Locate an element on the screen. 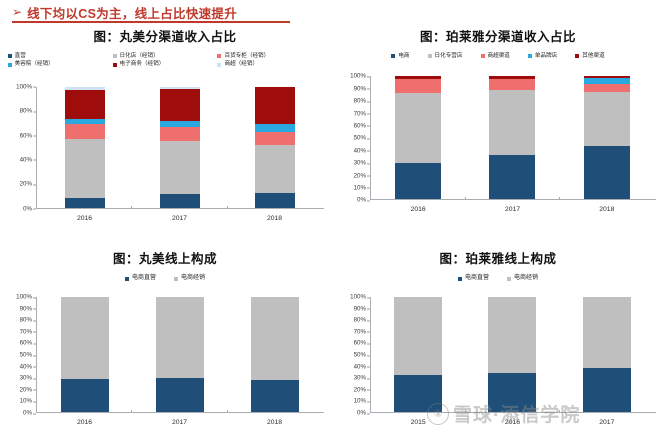  x-axis-labels-proya-online-mix: 2015 2016 2017 is located at coordinates (512, 422).